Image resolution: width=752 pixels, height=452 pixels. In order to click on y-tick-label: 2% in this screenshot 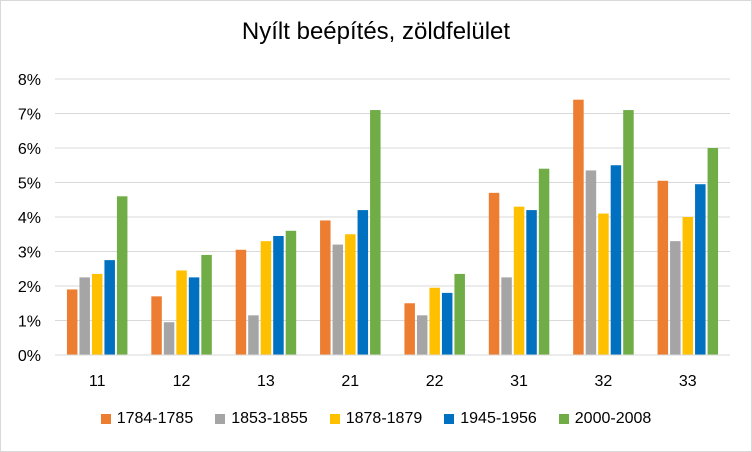, I will do `click(29, 287)`.